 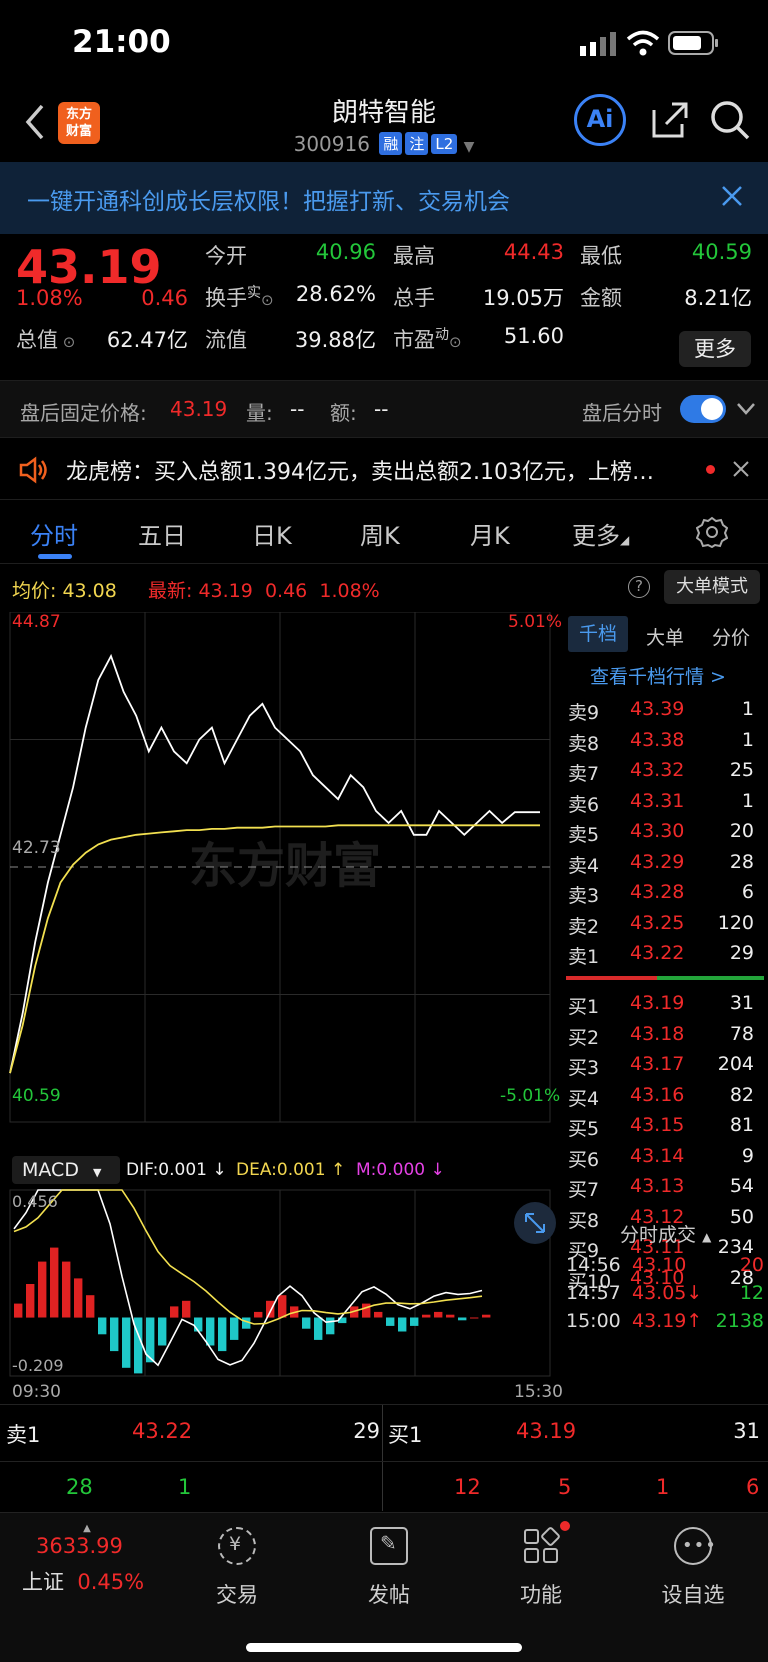 What do you see at coordinates (584, 835) in the screenshot?
I see `ask-level: 卖5` at bounding box center [584, 835].